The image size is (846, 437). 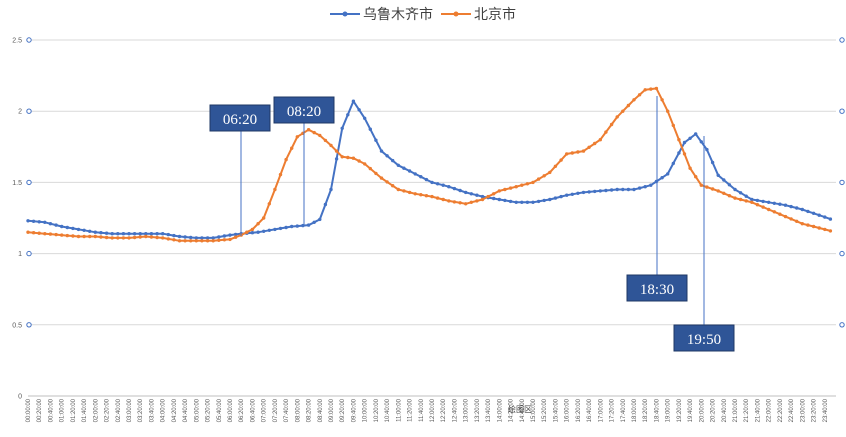 I want to click on x-tick-label: 15:00:00, so click(x=534, y=410).